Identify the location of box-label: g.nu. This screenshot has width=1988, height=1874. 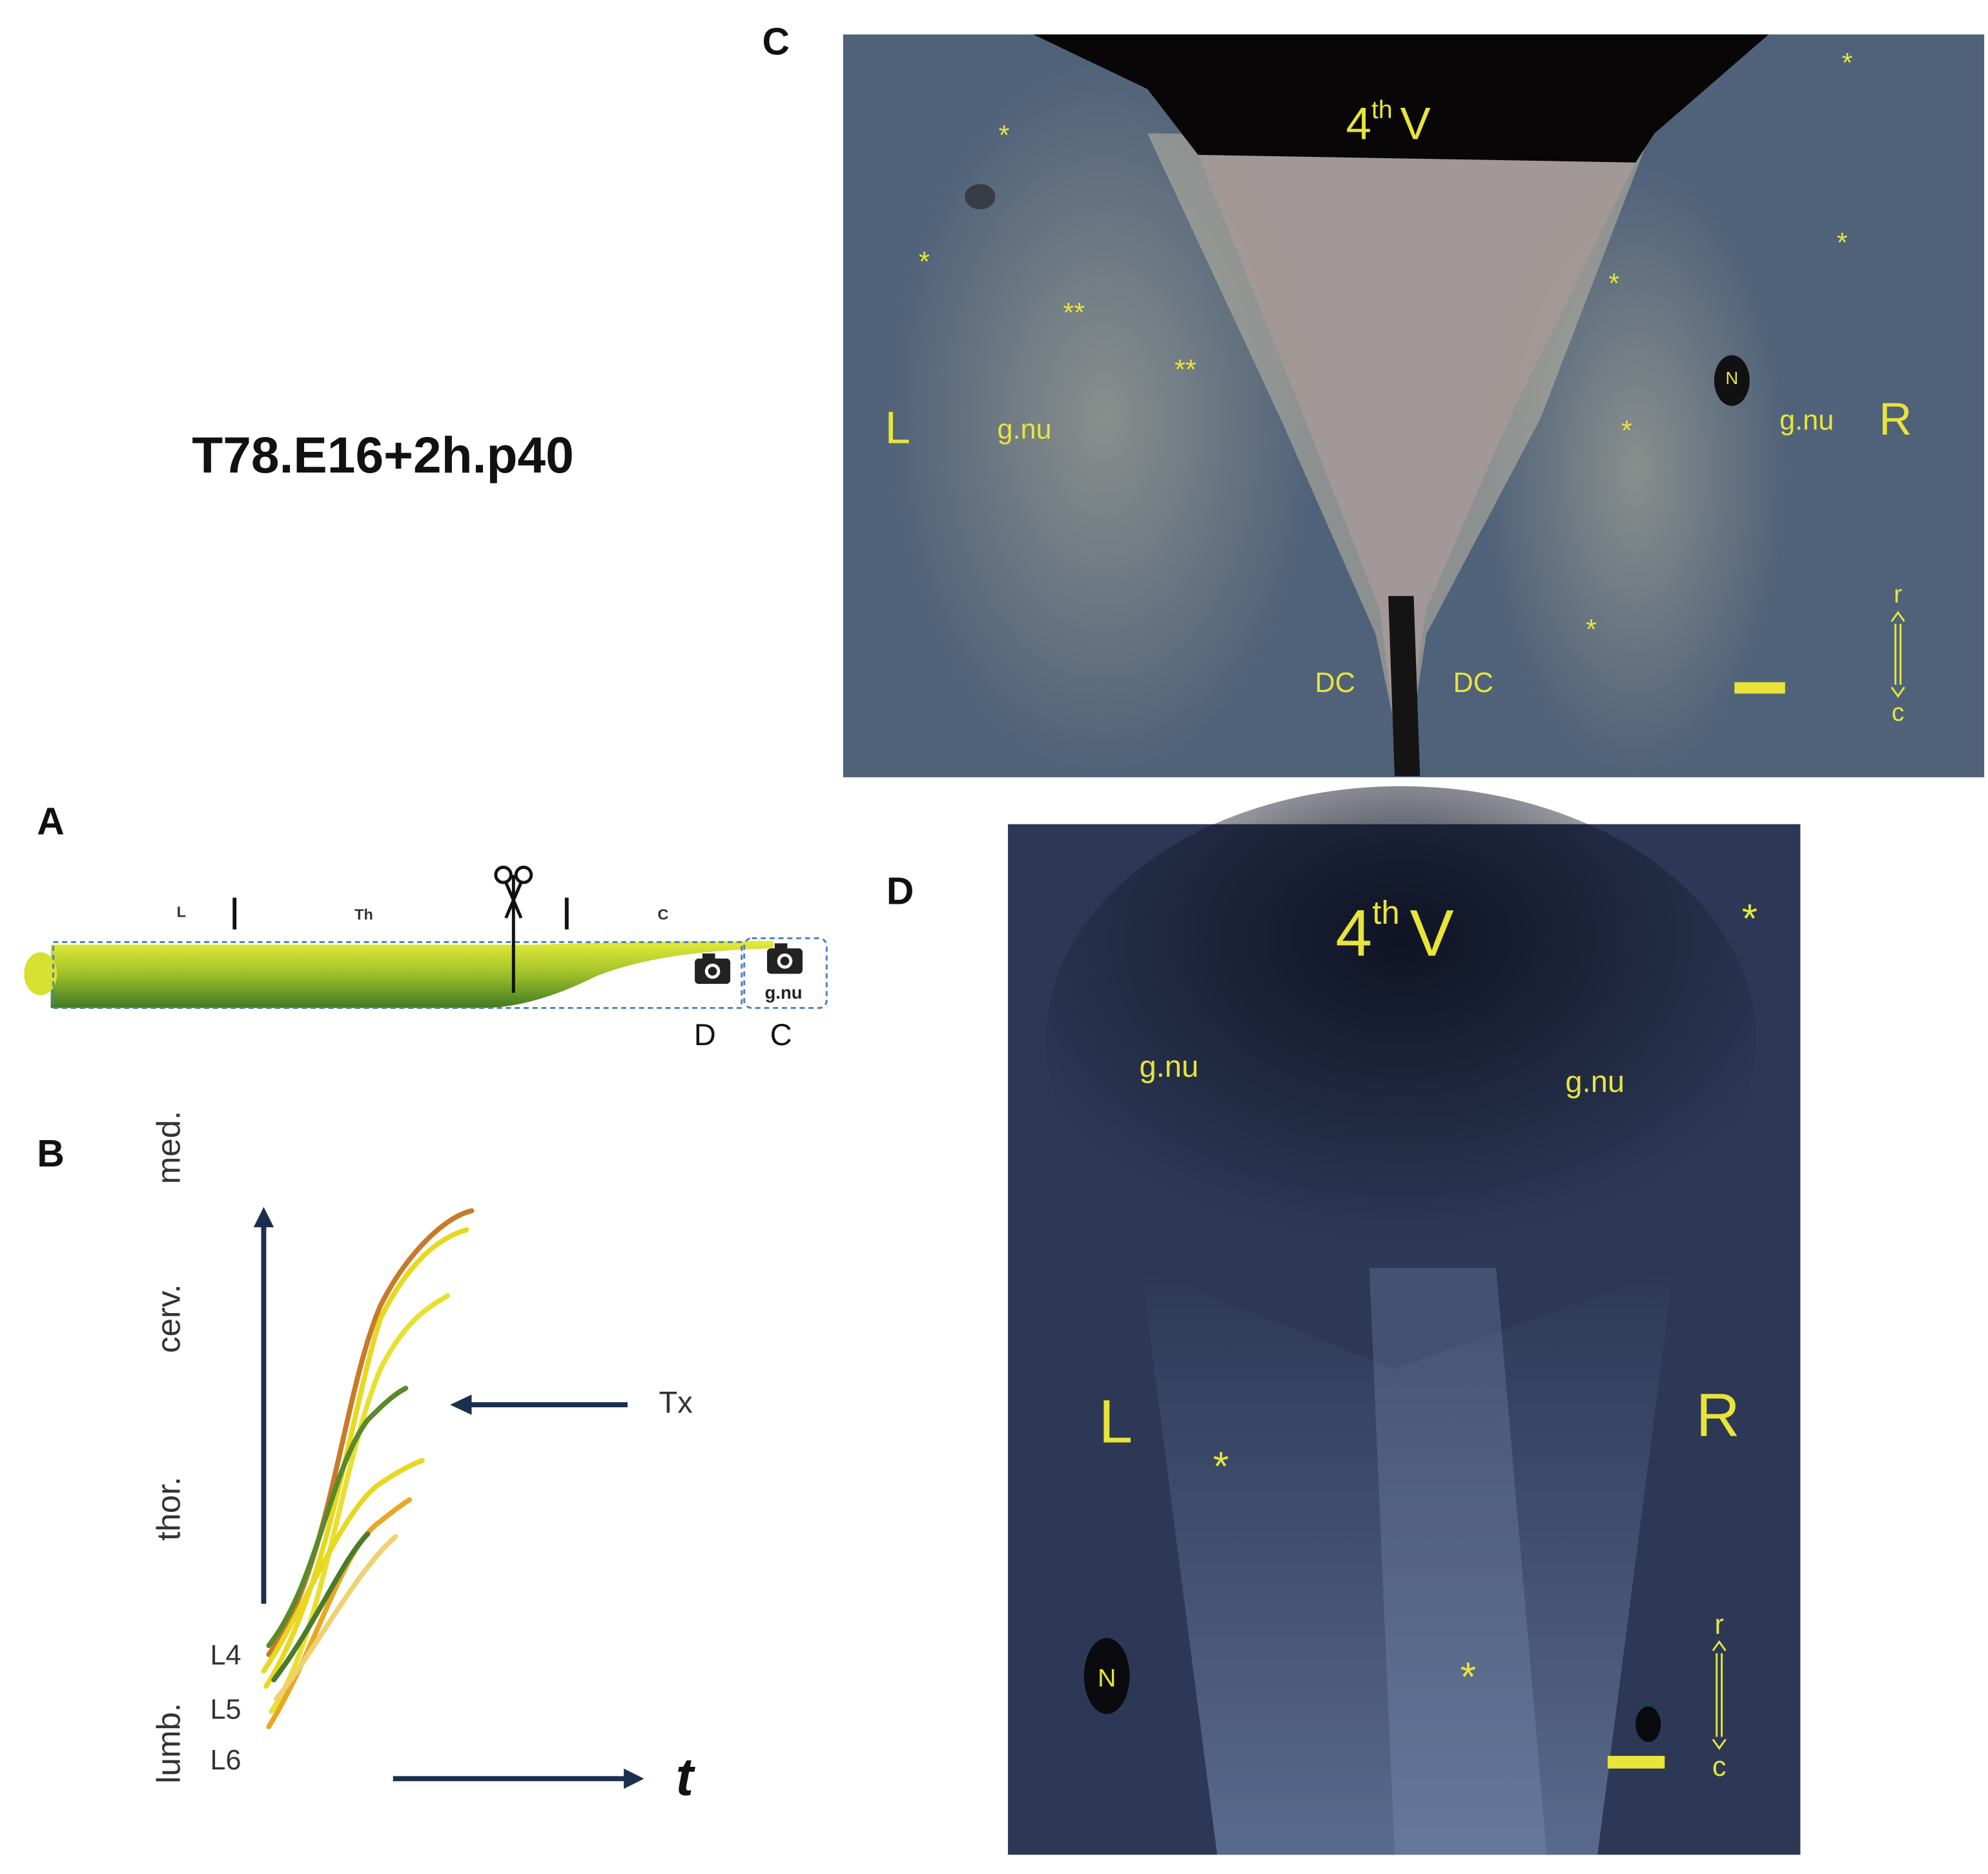
(784, 993).